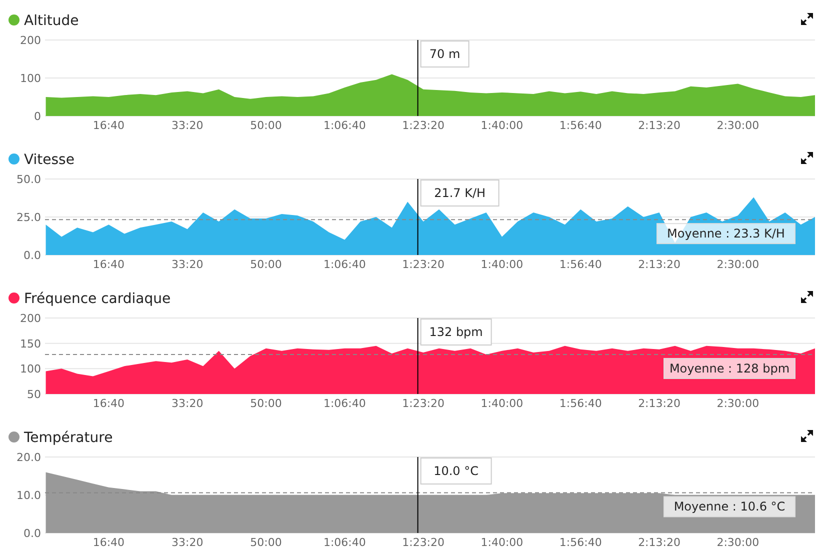 The width and height of the screenshot is (823, 559). Describe the element at coordinates (456, 471) in the screenshot. I see `annotation: 10.0 °C` at that location.